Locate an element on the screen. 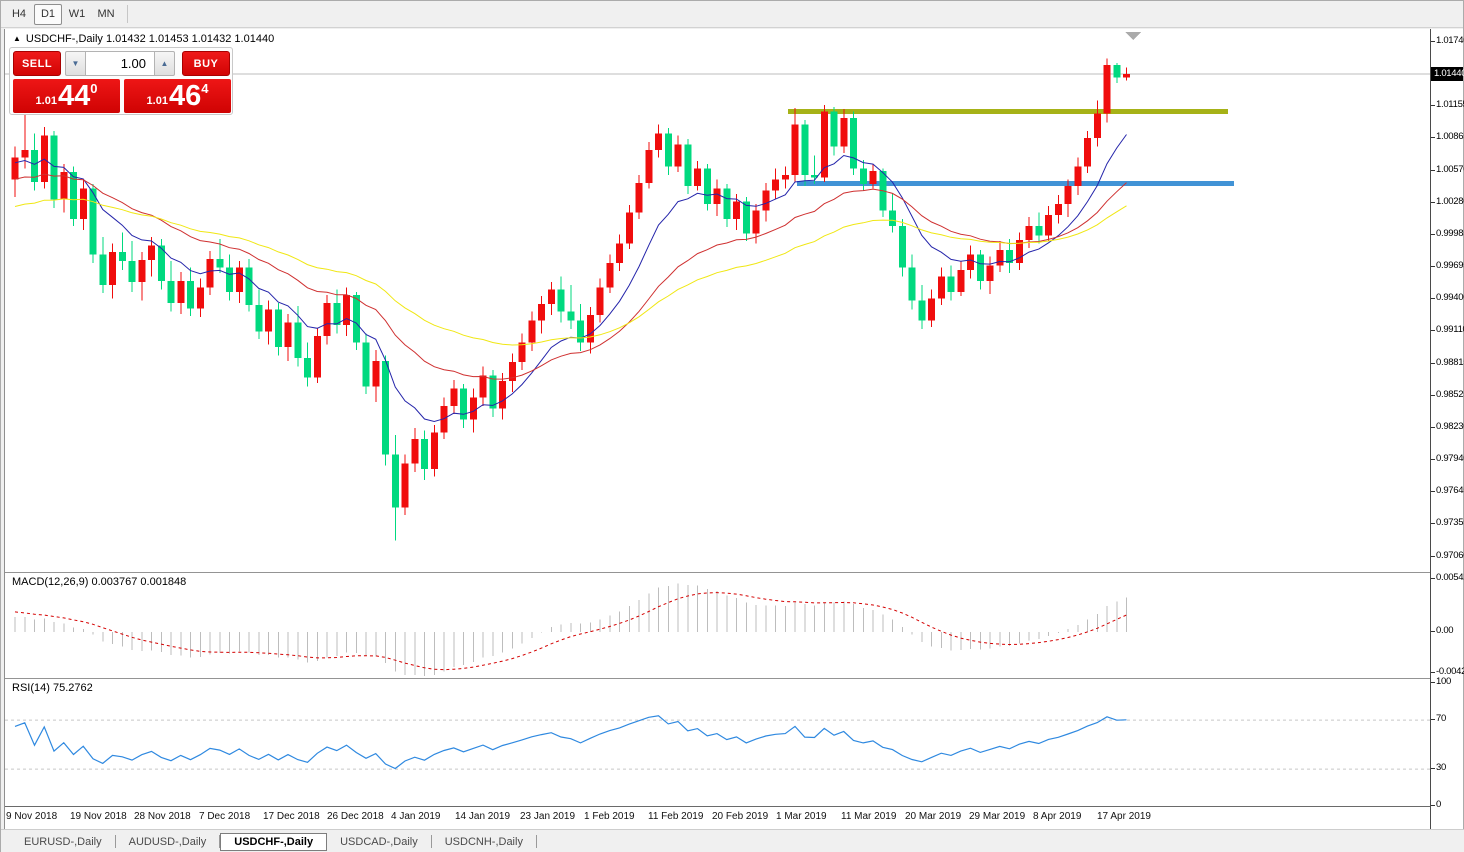  timeframe-button-w1: W1 is located at coordinates (77, 14).